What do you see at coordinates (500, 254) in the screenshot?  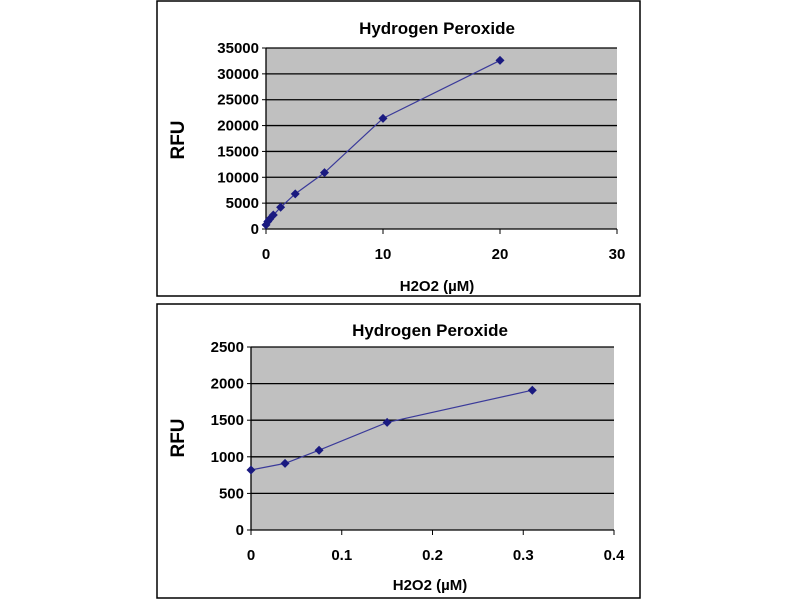 I see `x-tick-label: 20` at bounding box center [500, 254].